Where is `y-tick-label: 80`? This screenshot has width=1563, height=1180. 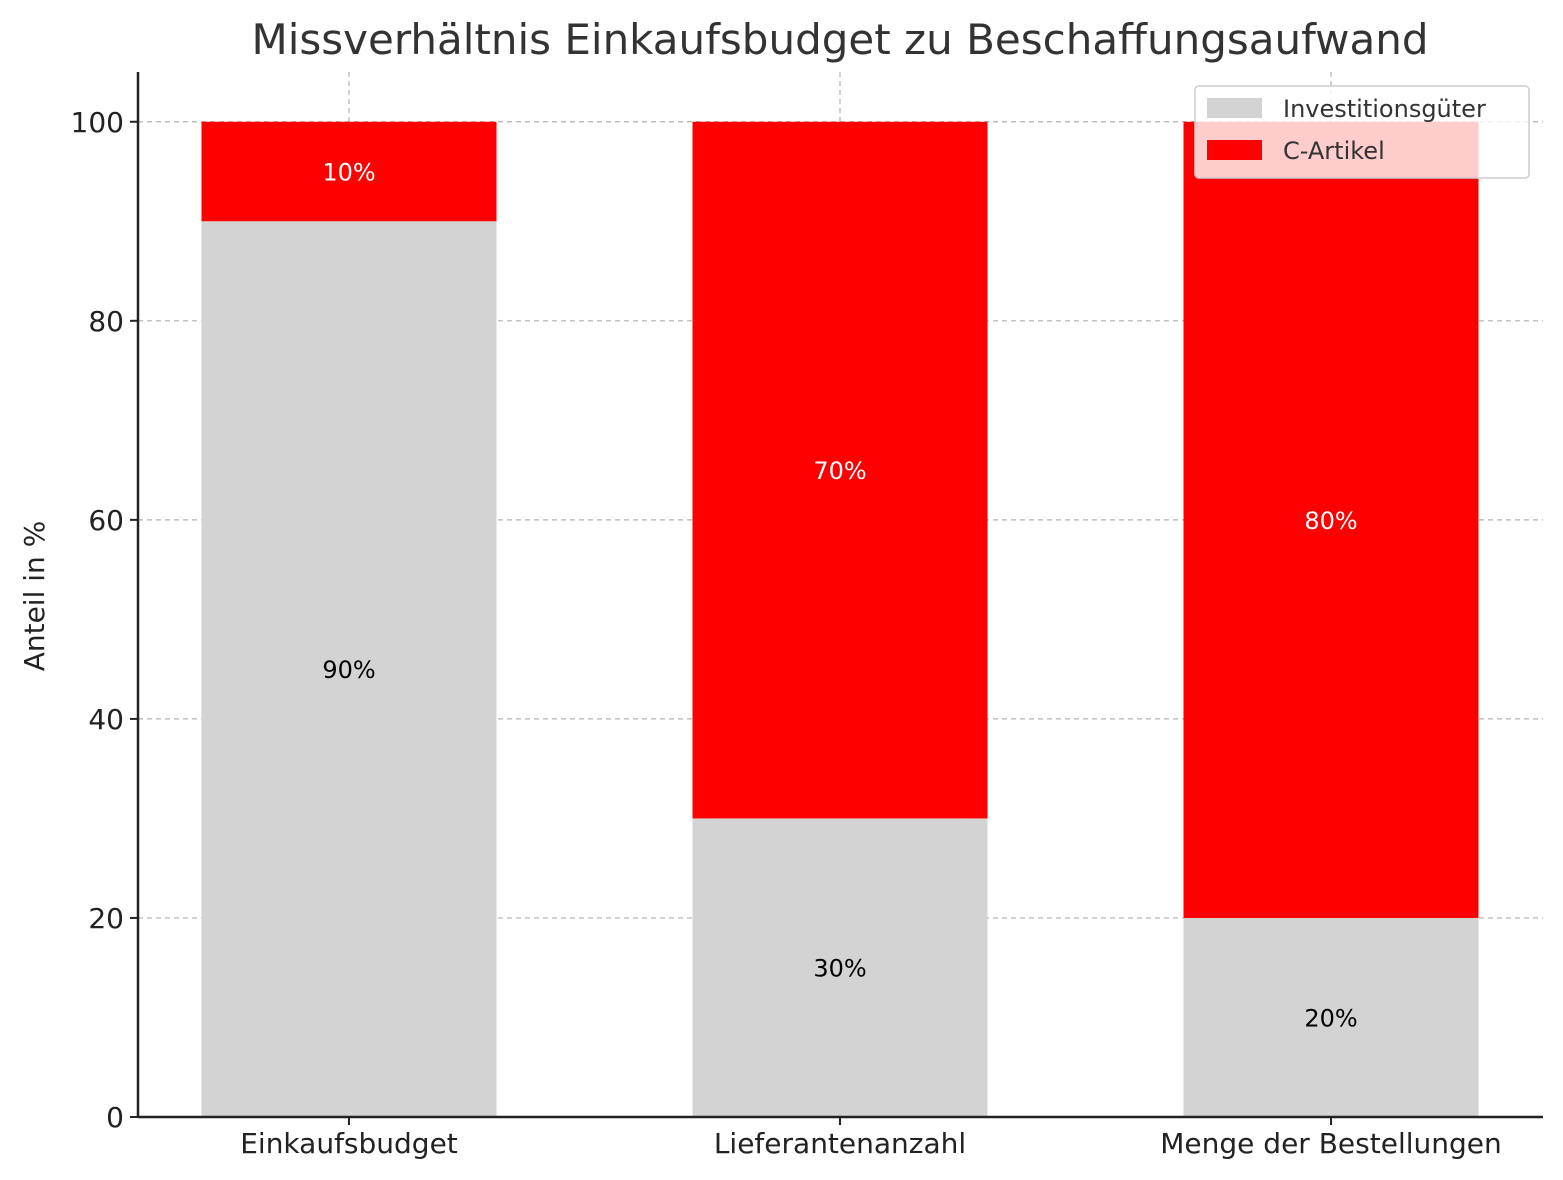
y-tick-label: 80 is located at coordinates (106, 321).